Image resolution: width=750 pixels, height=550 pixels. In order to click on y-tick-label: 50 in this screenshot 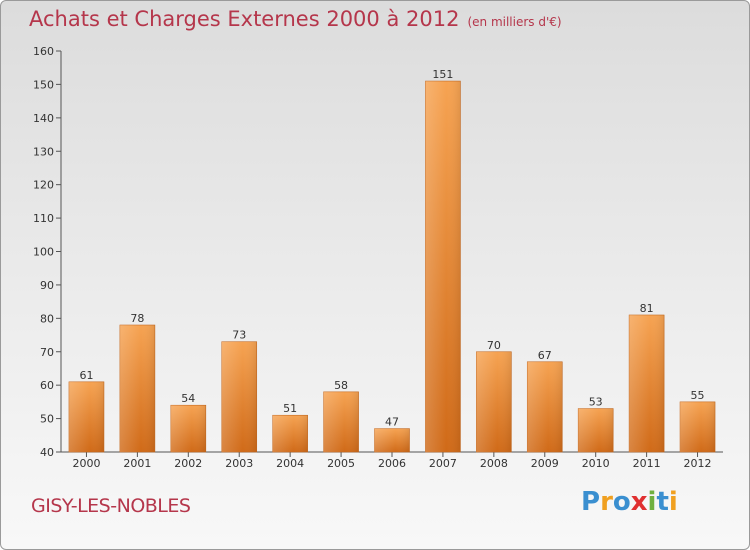, I will do `click(47, 419)`.